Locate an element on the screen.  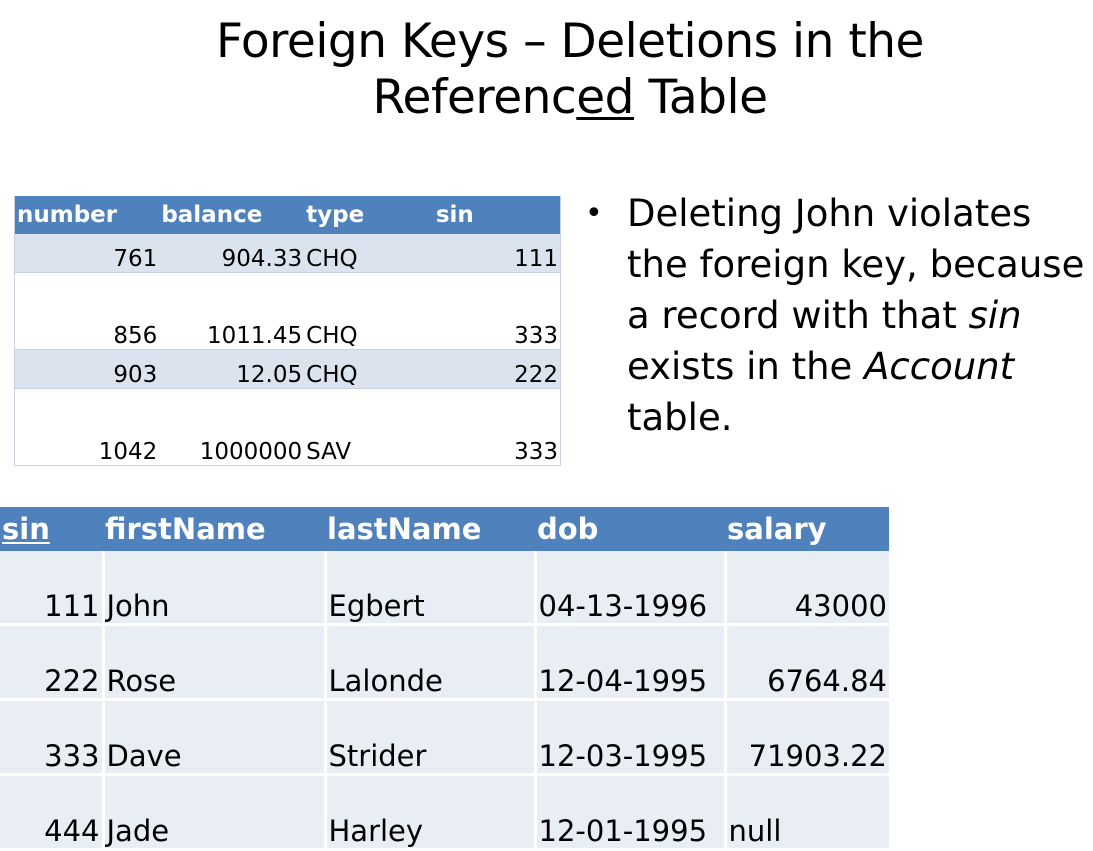
bullet-account-word: Account is located at coordinates (939, 366).